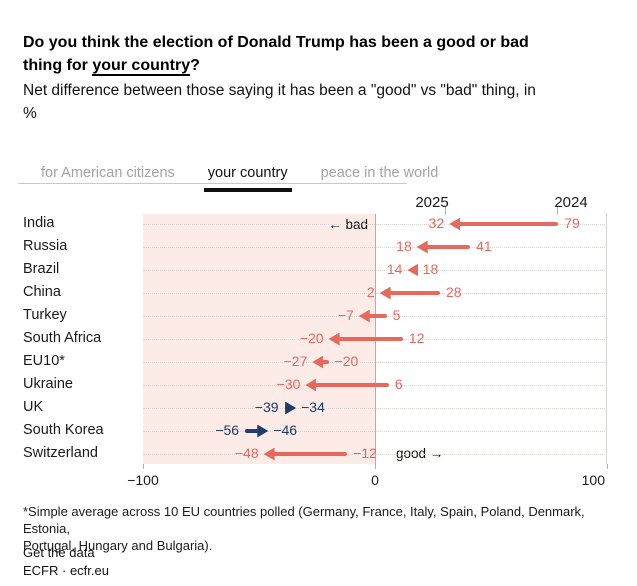 The height and width of the screenshot is (586, 637). Describe the element at coordinates (58, 65) in the screenshot. I see `title-line2-prefix: thing for` at that location.